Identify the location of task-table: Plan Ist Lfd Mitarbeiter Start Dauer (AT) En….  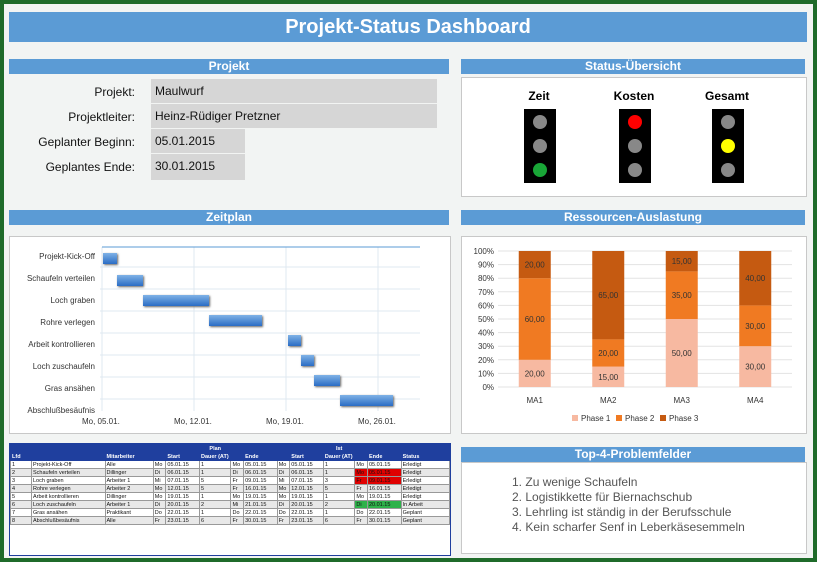
(230, 484).